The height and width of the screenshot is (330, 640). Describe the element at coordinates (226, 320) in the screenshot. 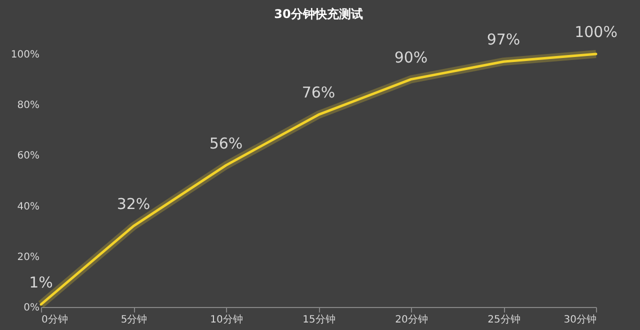

I see `x-tick-label: 10分钟` at that location.